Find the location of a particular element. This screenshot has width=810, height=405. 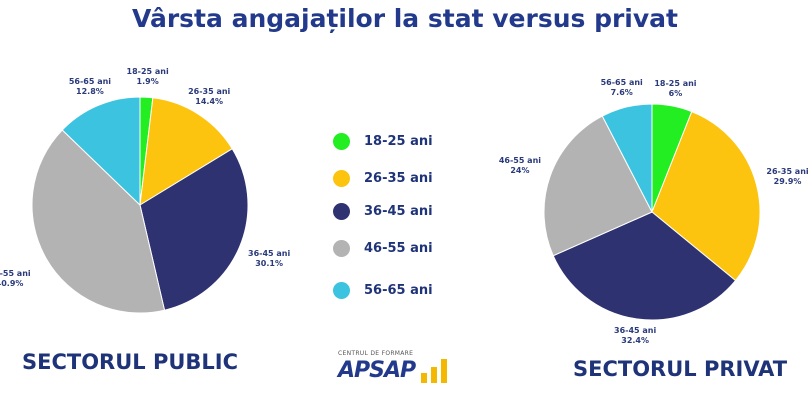

pie-private is located at coordinates (652, 212).